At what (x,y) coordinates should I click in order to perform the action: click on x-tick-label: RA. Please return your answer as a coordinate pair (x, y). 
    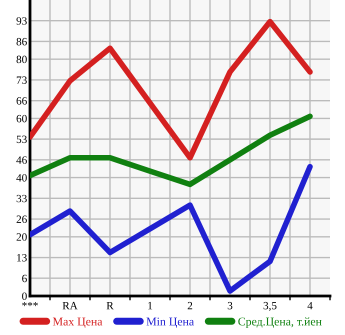
    Looking at the image, I should click on (70, 306).